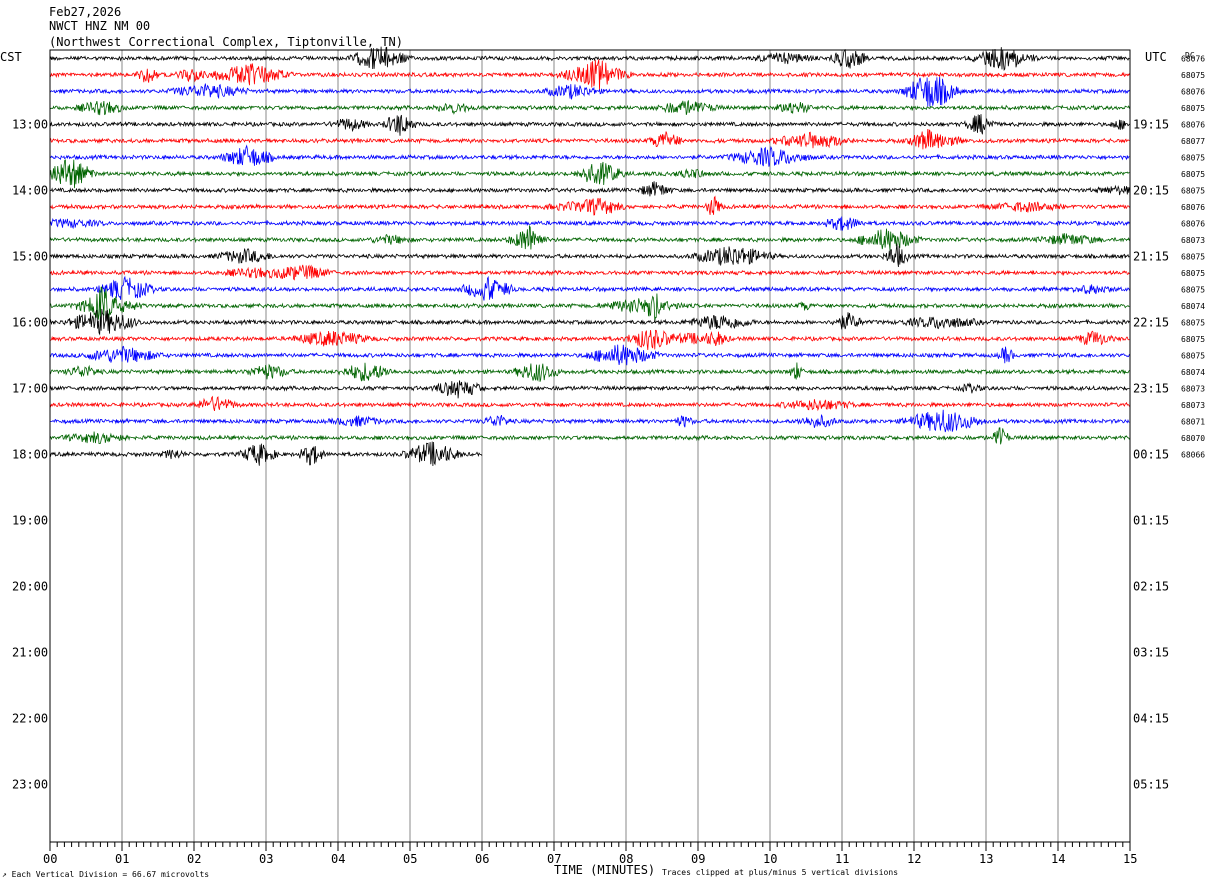  I want to click on x-tick-label: 15, so click(1130, 859).